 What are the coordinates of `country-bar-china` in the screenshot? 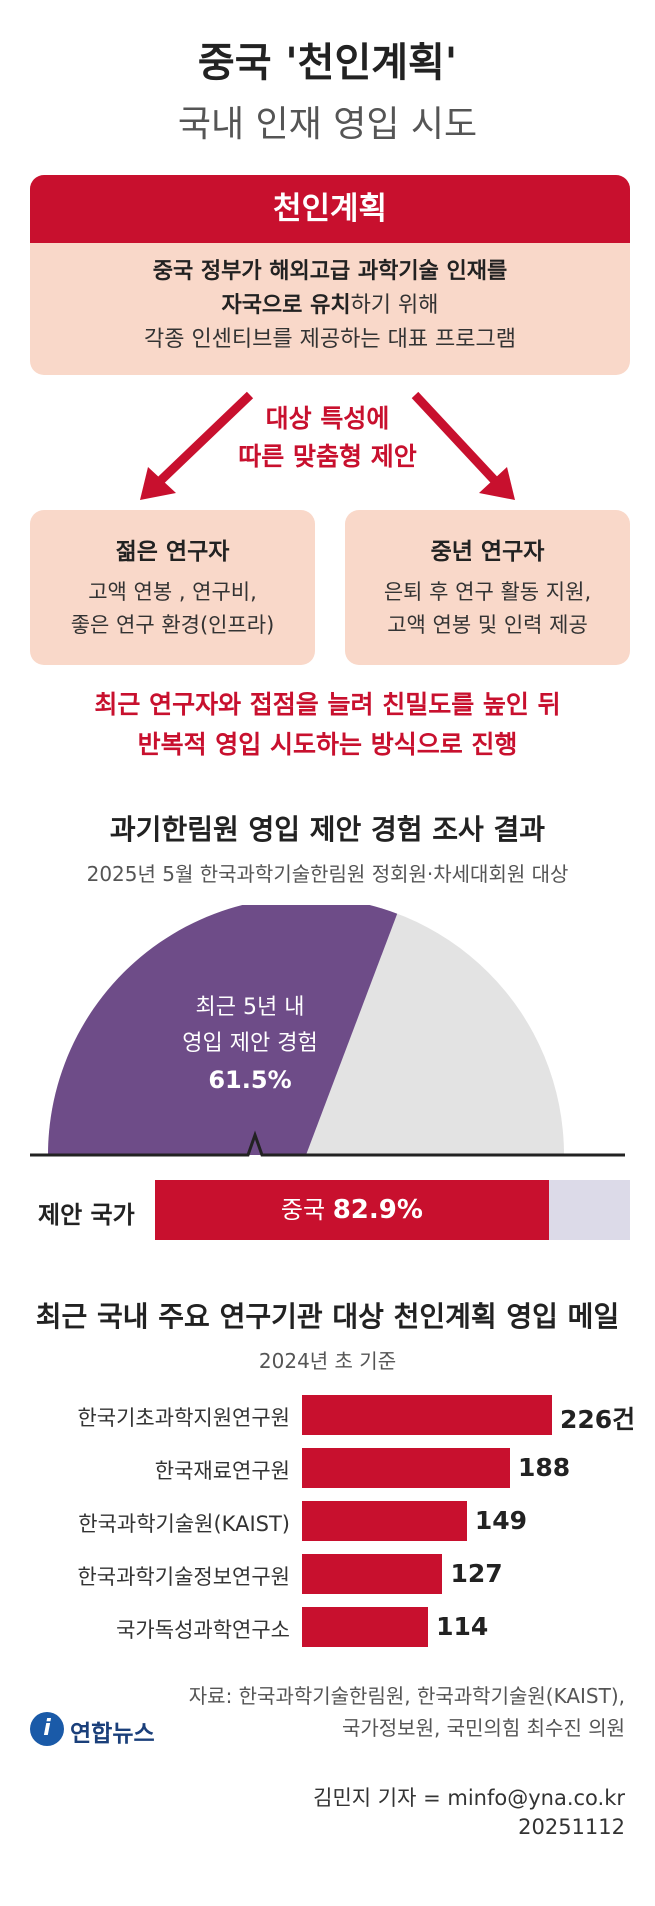 It's located at (352, 1210).